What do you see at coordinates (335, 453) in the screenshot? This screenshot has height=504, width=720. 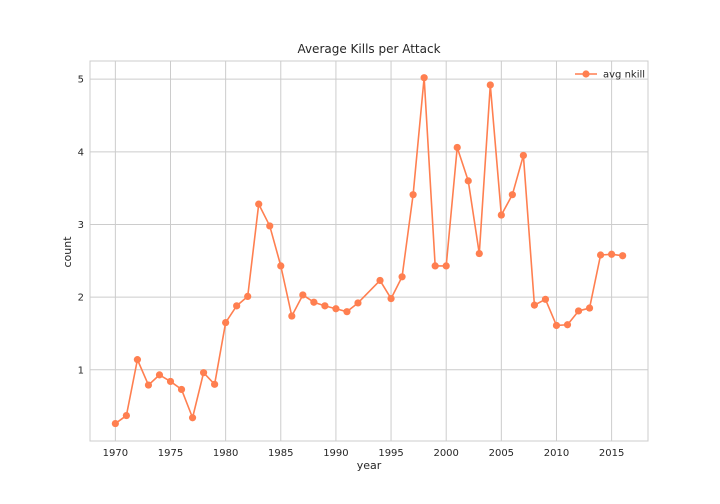 I see `x-tick-label: 1990` at bounding box center [335, 453].